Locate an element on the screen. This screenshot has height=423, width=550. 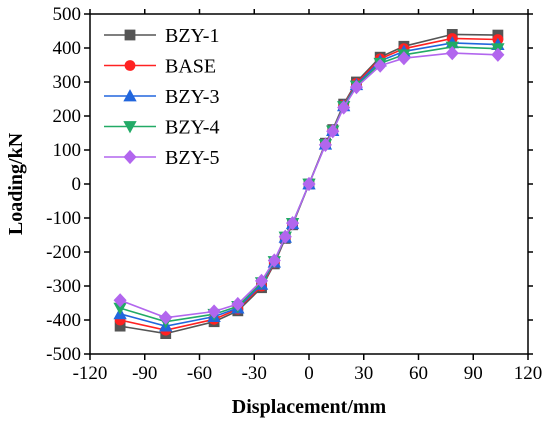
x-tick-label: 120 is located at coordinates (528, 373).